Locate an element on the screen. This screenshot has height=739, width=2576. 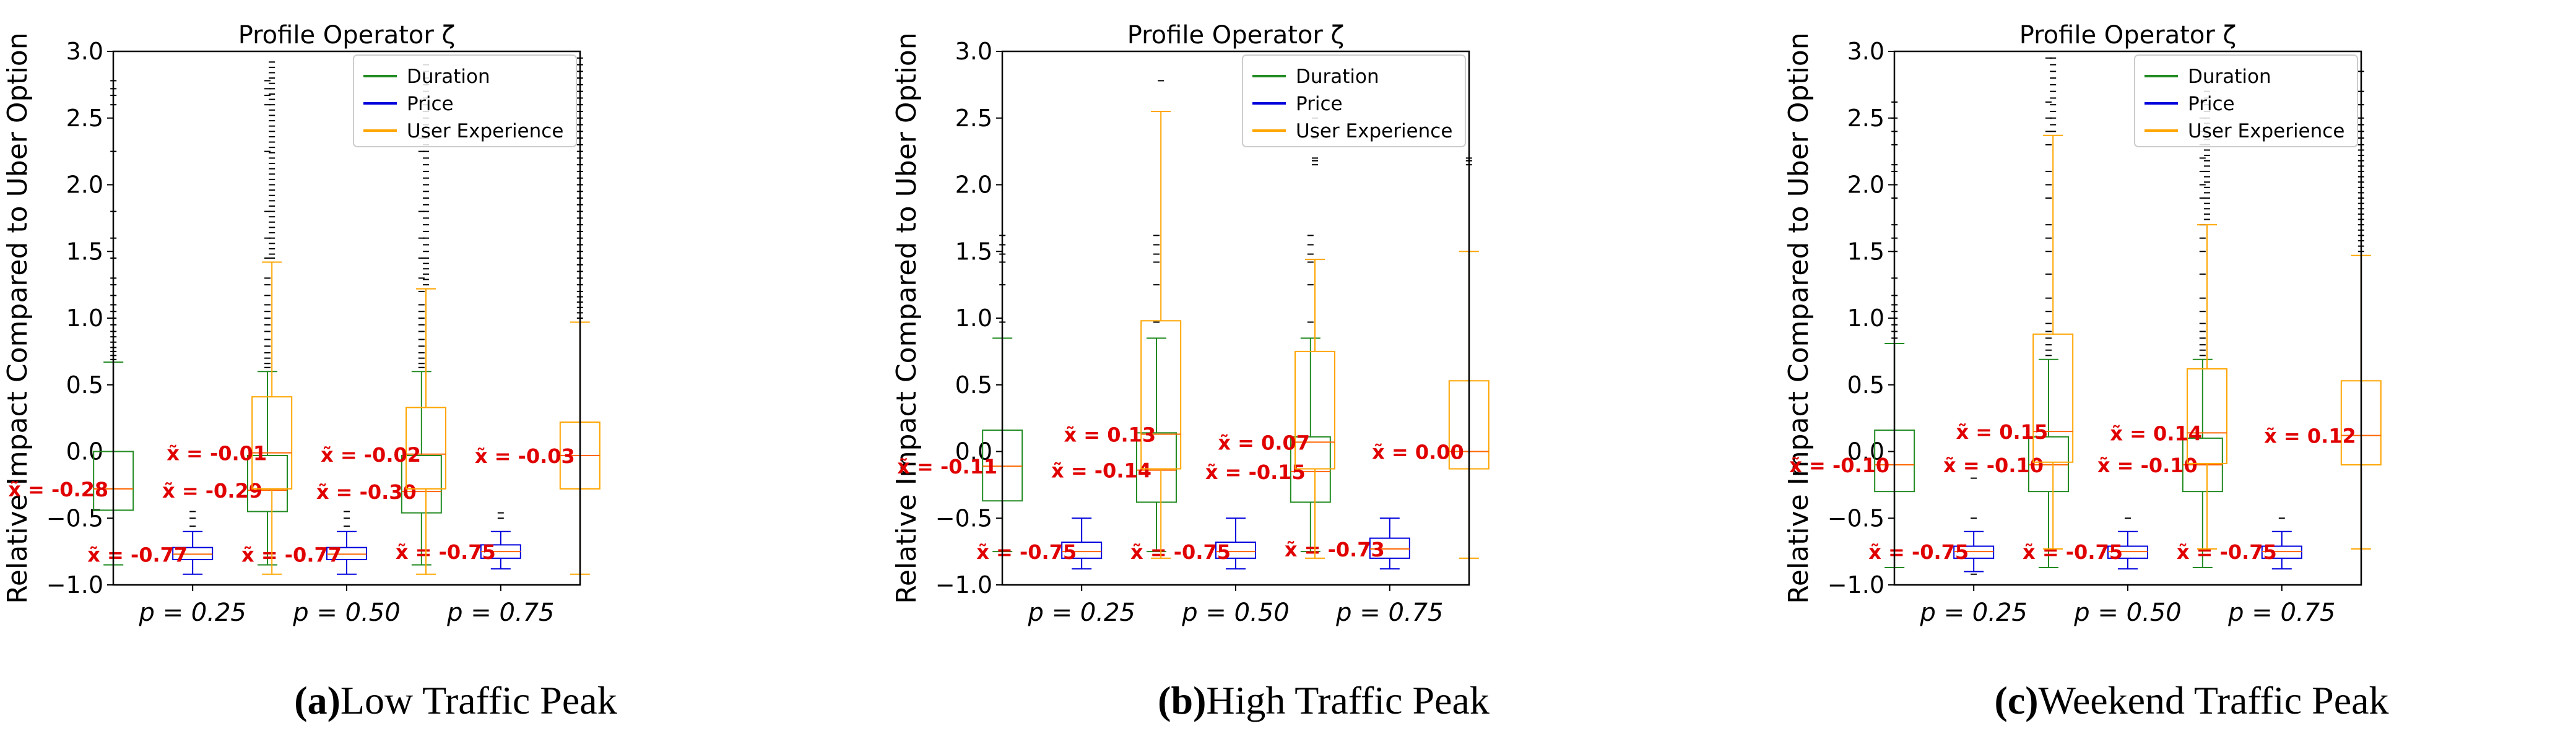
median-annotation: x̃ = -0.30 is located at coordinates (366, 492).